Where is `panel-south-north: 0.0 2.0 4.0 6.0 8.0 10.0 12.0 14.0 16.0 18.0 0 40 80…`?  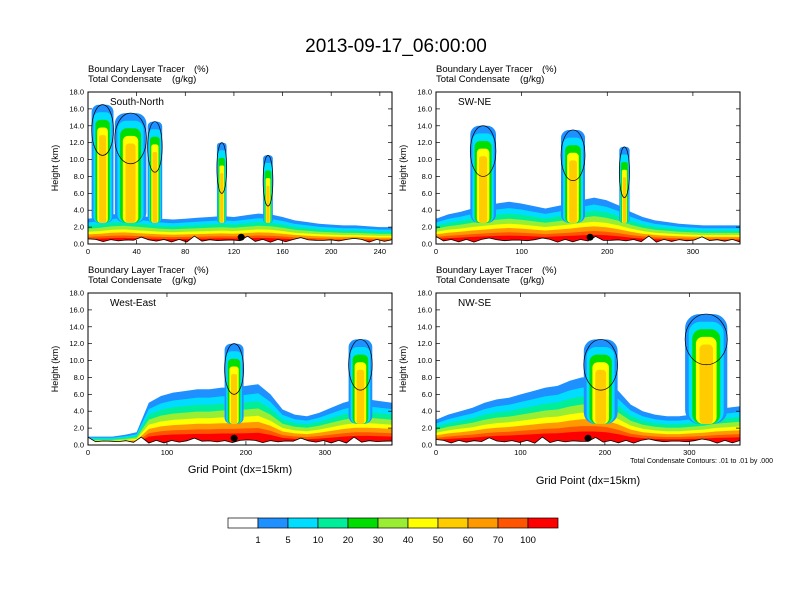 panel-south-north: 0.0 2.0 4.0 6.0 8.0 10.0 12.0 14.0 16.0 18.0 0 40 80… is located at coordinates (221, 160).